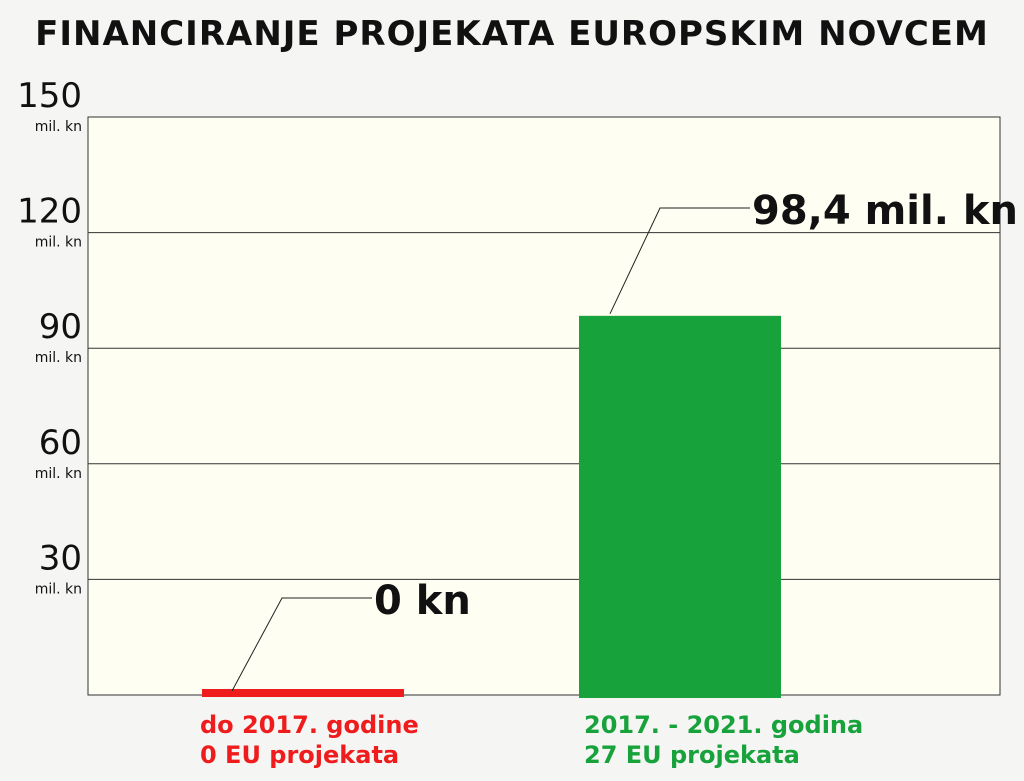 Image resolution: width=1024 pixels, height=781 pixels. What do you see at coordinates (512, 34) in the screenshot?
I see `chart-title: FINANCIRANJE PROJEKATA EUROPSKIM NOVCEM` at bounding box center [512, 34].